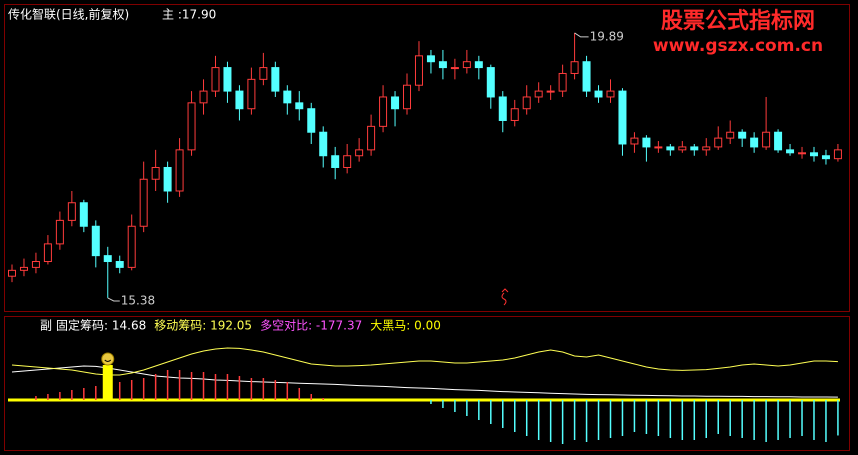 The height and width of the screenshot is (455, 858). Describe the element at coordinates (68, 14) in the screenshot. I see `chart-title: 传化智联(日线,前复权)` at that location.